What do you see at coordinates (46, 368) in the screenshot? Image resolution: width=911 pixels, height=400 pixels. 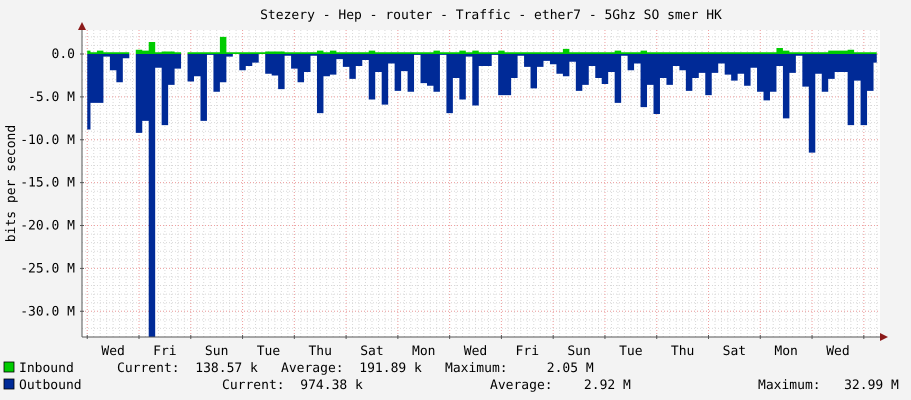 I see `legend-label: Inbound` at bounding box center [46, 368].